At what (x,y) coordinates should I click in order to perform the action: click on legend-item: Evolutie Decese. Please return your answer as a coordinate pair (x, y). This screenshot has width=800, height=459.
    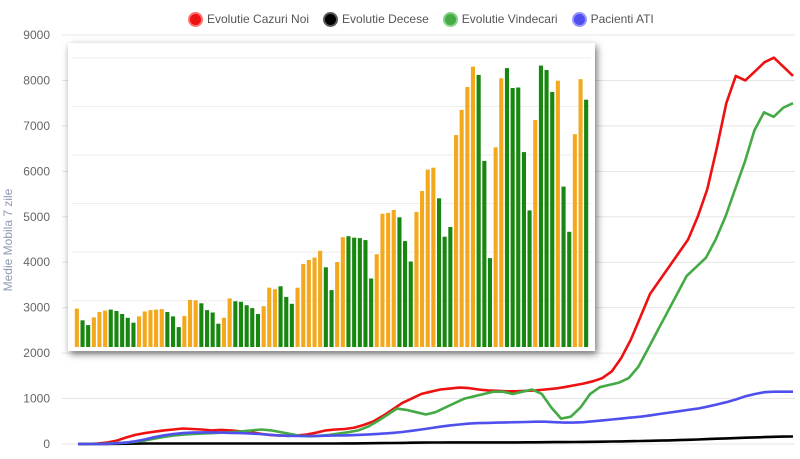
    Looking at the image, I should click on (376, 19).